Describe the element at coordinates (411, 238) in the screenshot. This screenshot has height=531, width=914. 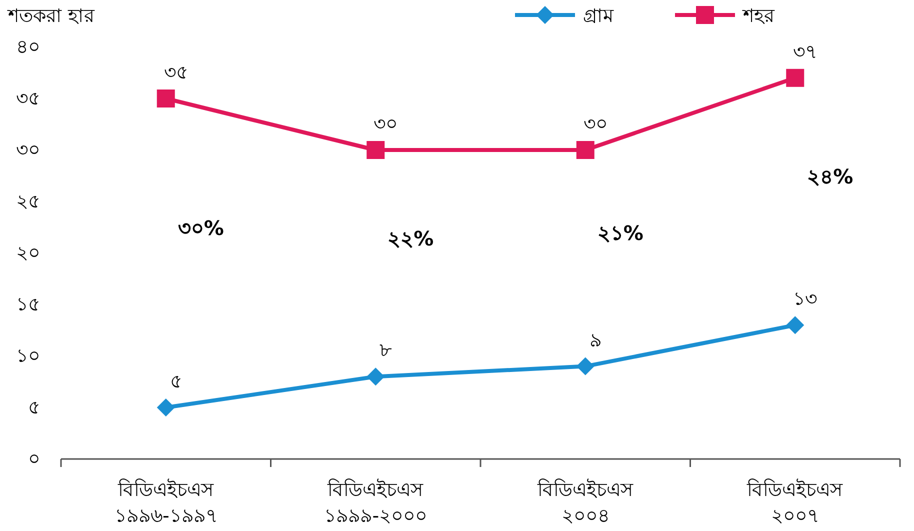
I see `annotation: ২২%` at that location.